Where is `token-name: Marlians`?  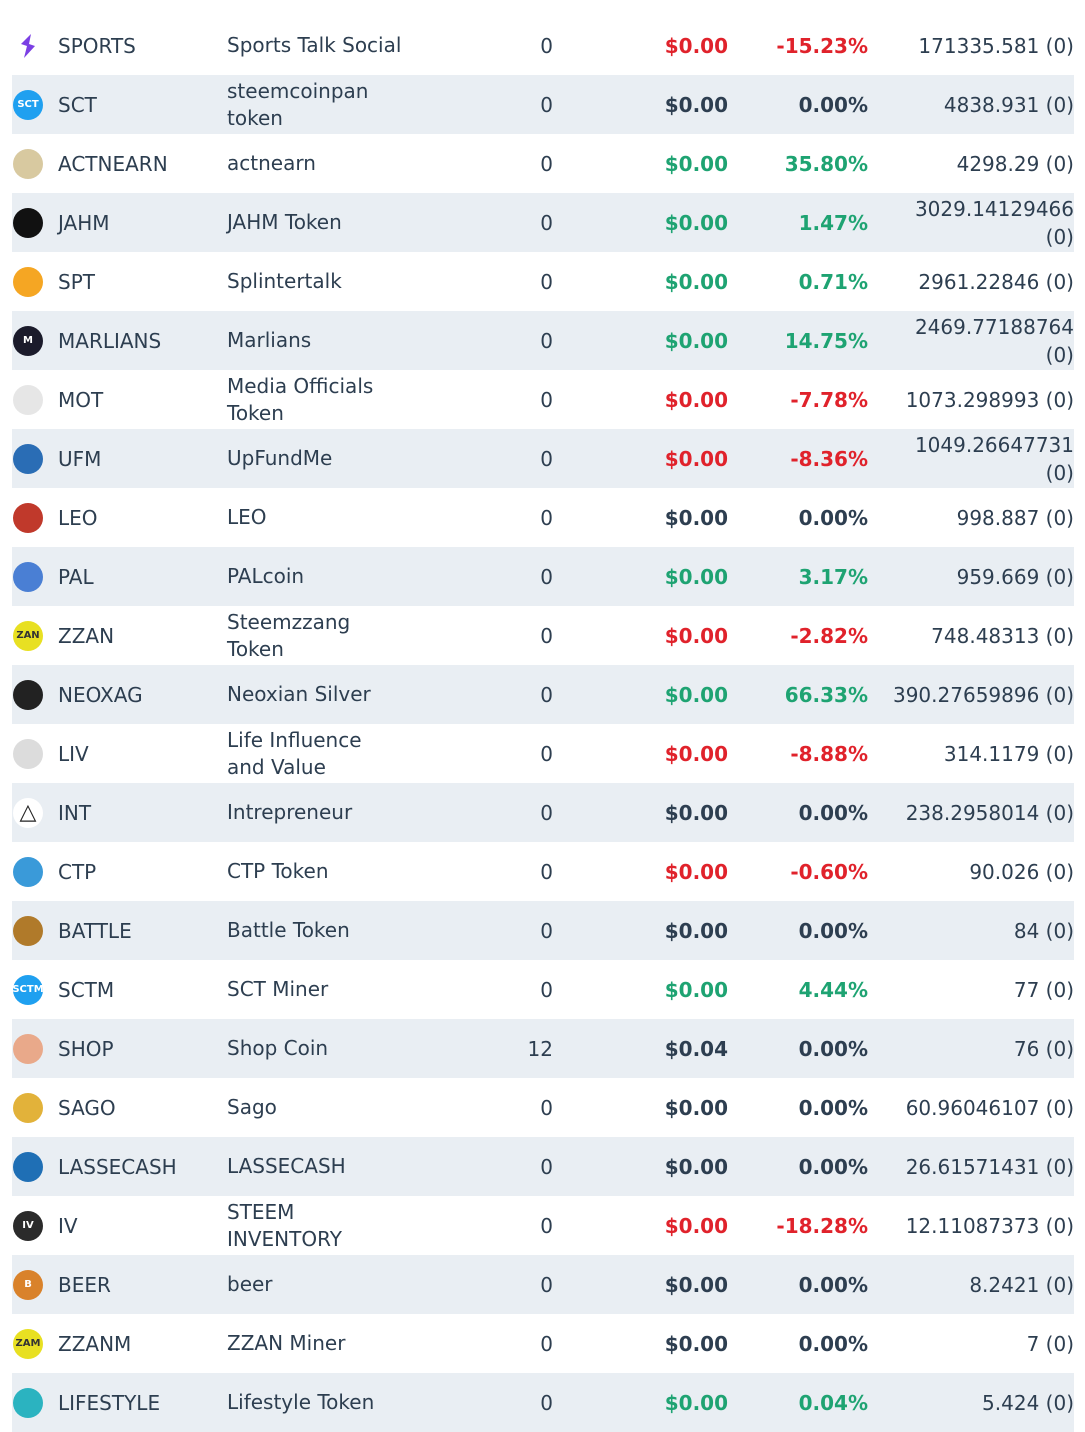
token-name: Marlians is located at coordinates (269, 340).